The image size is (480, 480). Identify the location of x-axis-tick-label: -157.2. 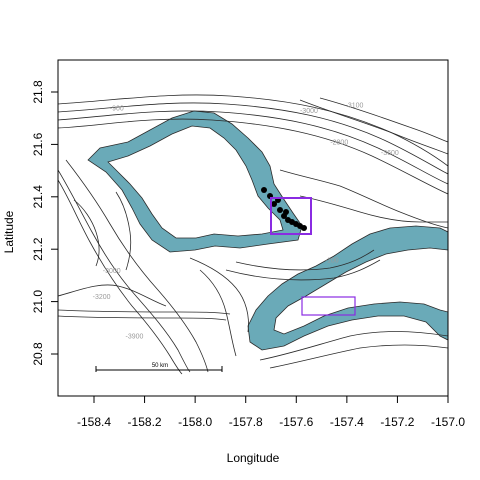
(397, 422).